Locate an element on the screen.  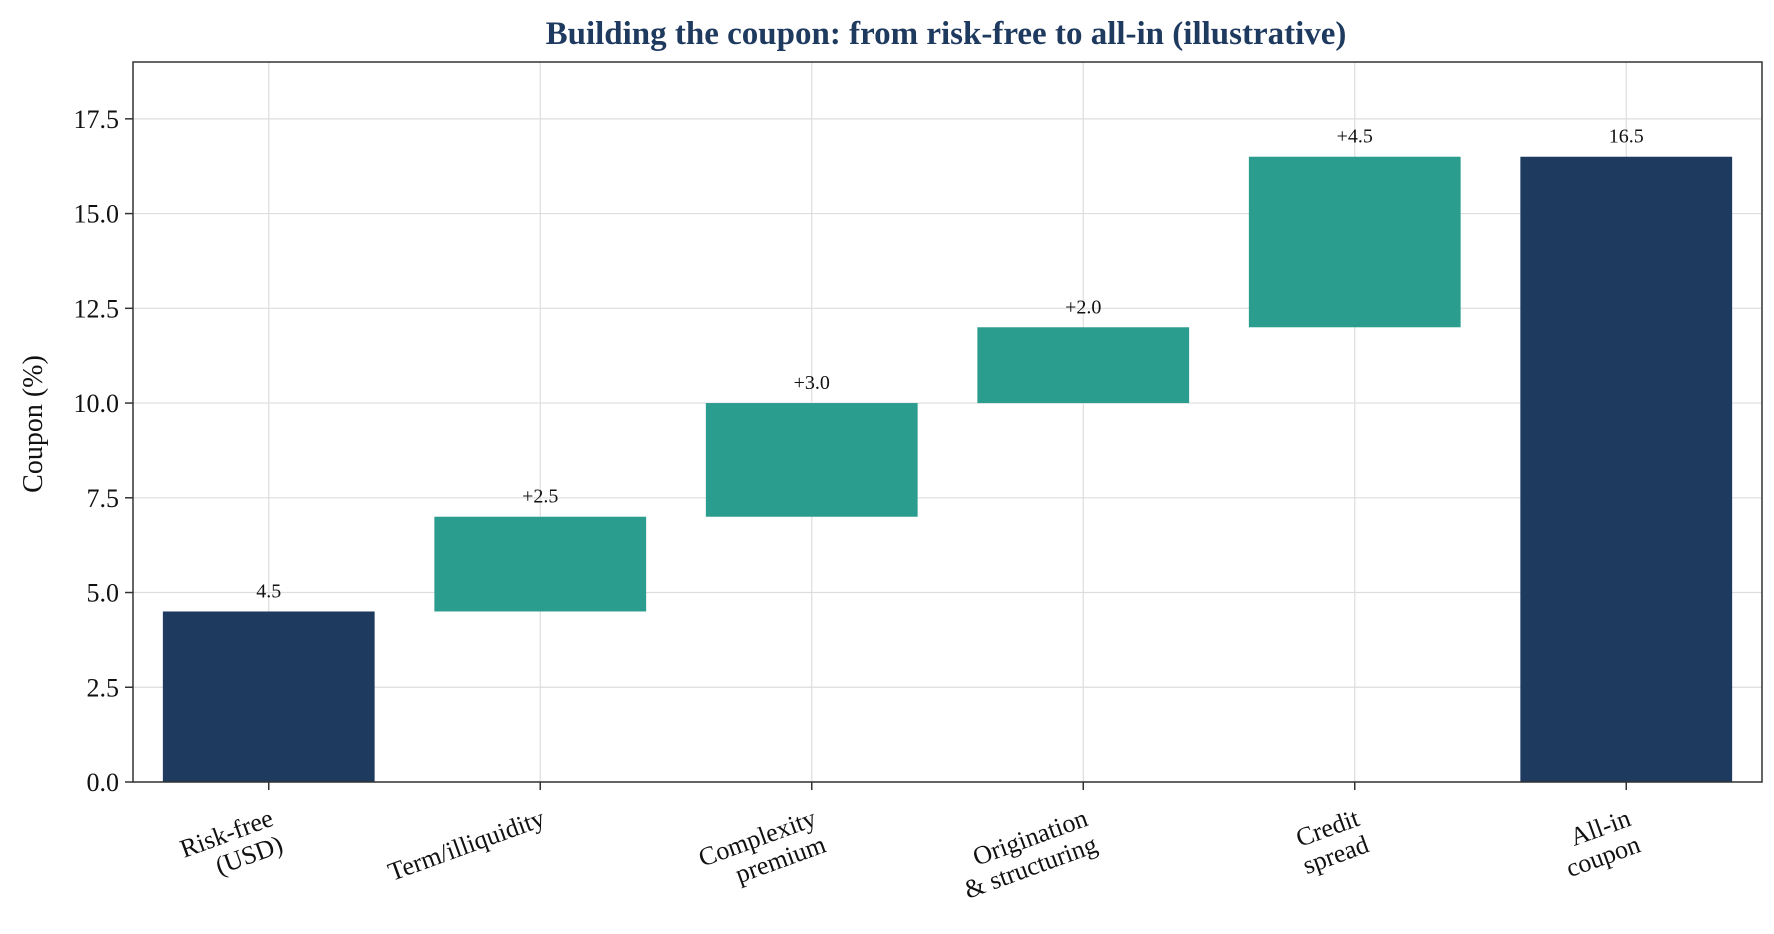
bar-value-label: +4.5 is located at coordinates (1355, 137).